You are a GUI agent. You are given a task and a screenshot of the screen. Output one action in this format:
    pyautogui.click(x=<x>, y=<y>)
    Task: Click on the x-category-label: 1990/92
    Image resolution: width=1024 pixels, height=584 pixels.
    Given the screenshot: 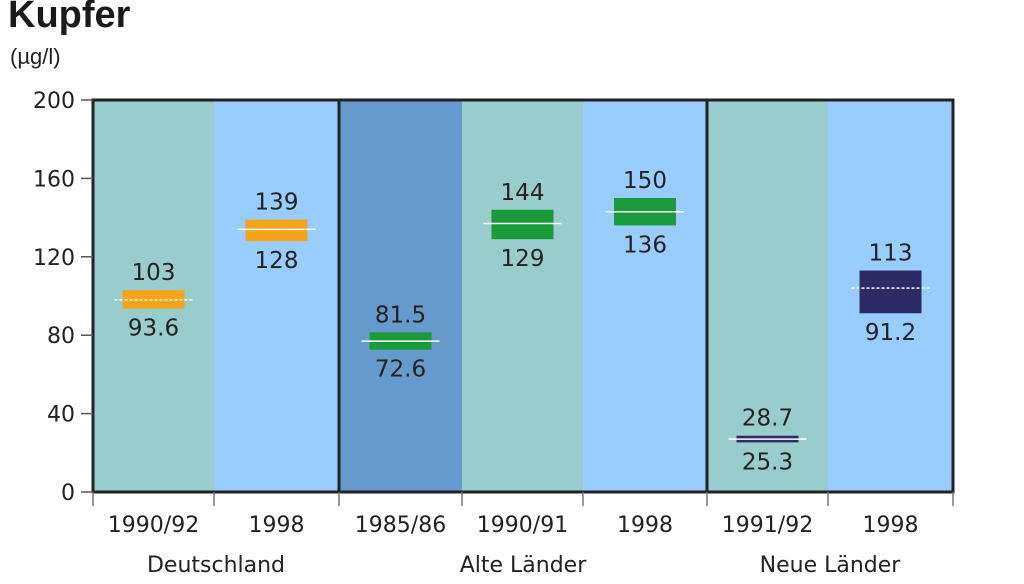 What is the action you would take?
    pyautogui.click(x=153, y=525)
    